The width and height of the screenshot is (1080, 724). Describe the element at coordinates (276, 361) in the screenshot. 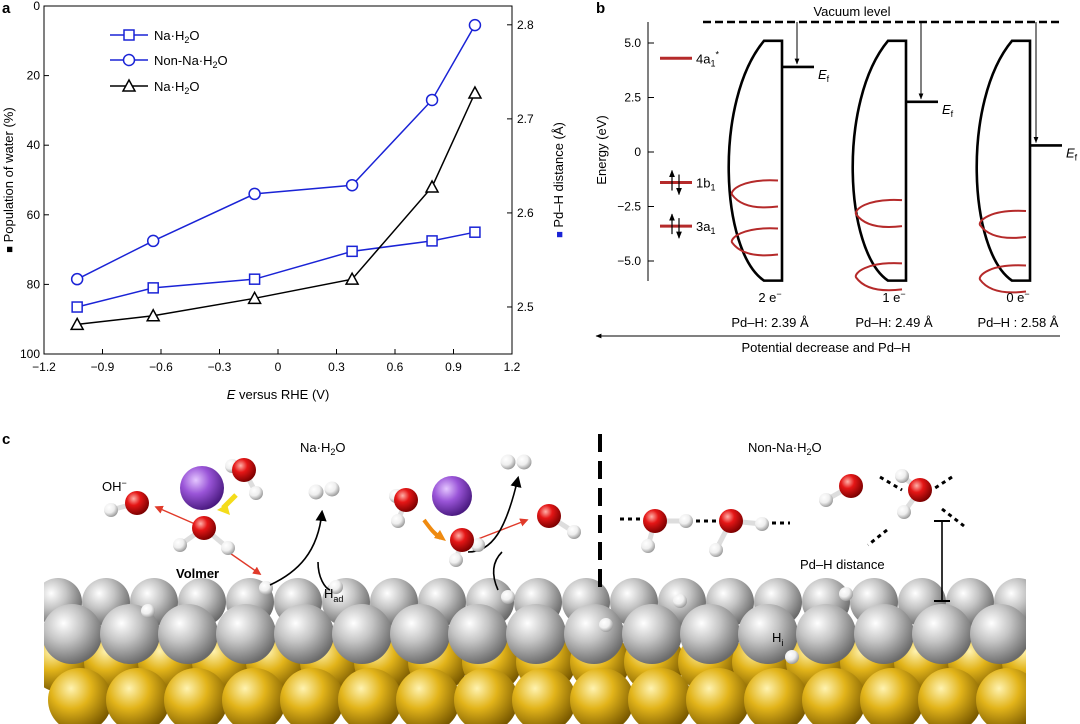

I see `chart-a-x-ticks: −1.2 −0.9 −0.6 −0.3 0 0.3 0.6 0.9 1.2` at that location.